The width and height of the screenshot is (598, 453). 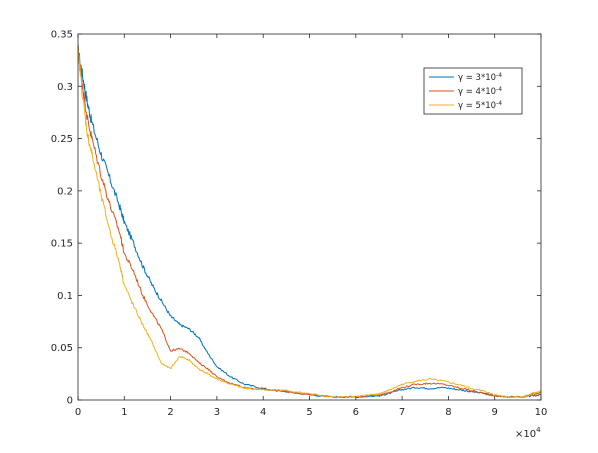 I want to click on y-tick-label: 0.2, so click(x=65, y=191).